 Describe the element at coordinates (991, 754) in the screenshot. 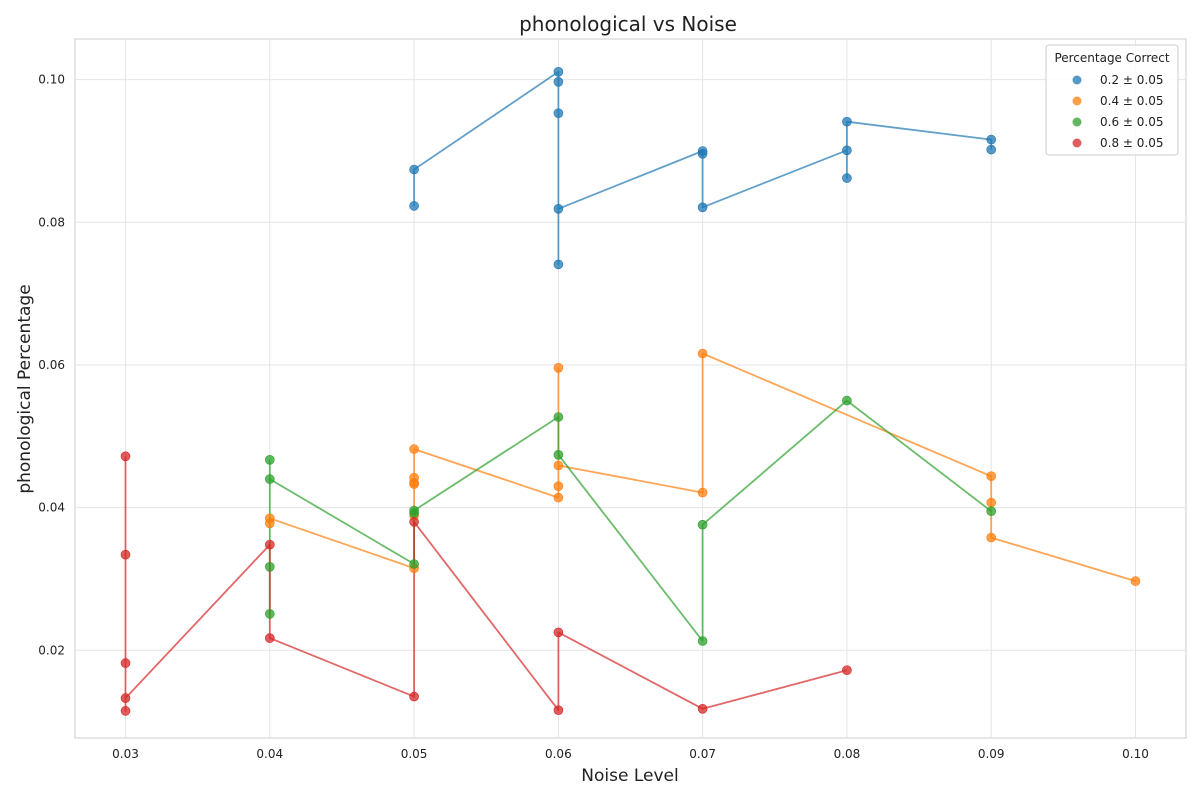

I see `x-tick-label: 0.09` at that location.